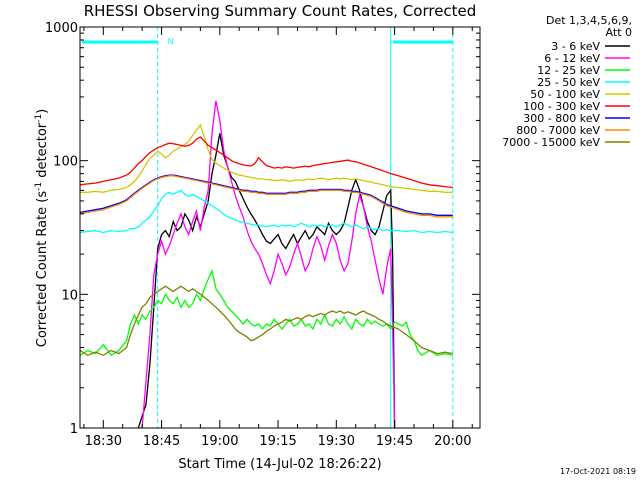  Describe the element at coordinates (279, 464) in the screenshot. I see `x-axis-label: Start Time (14-Jul-02 18:26:22)` at that location.